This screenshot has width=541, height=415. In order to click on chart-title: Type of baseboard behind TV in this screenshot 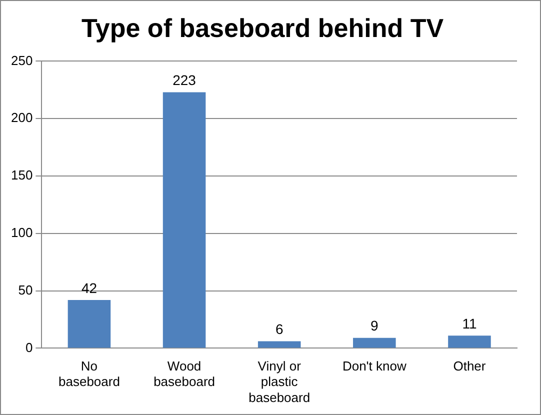, I will do `click(262, 27)`.